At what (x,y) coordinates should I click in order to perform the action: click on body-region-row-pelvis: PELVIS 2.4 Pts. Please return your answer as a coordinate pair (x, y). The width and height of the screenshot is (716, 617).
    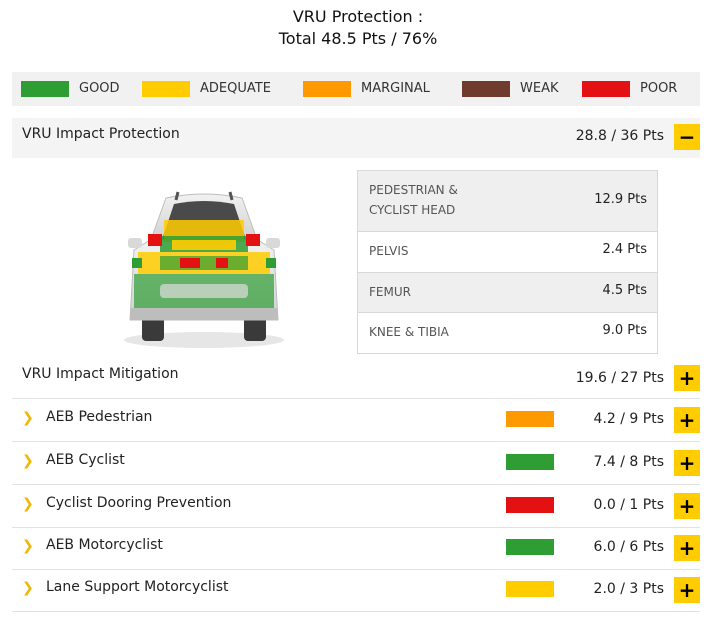
    Looking at the image, I should click on (507, 252).